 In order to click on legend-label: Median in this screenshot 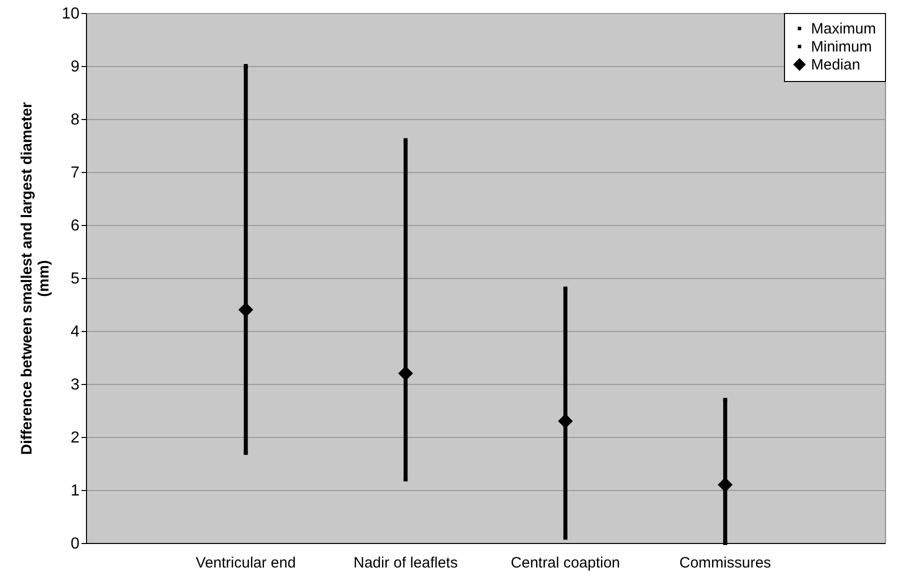, I will do `click(835, 65)`.